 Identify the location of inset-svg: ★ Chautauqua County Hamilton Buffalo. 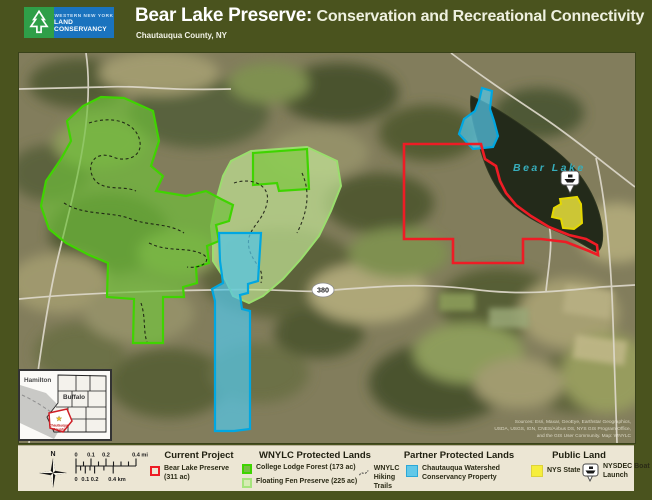
(65, 405).